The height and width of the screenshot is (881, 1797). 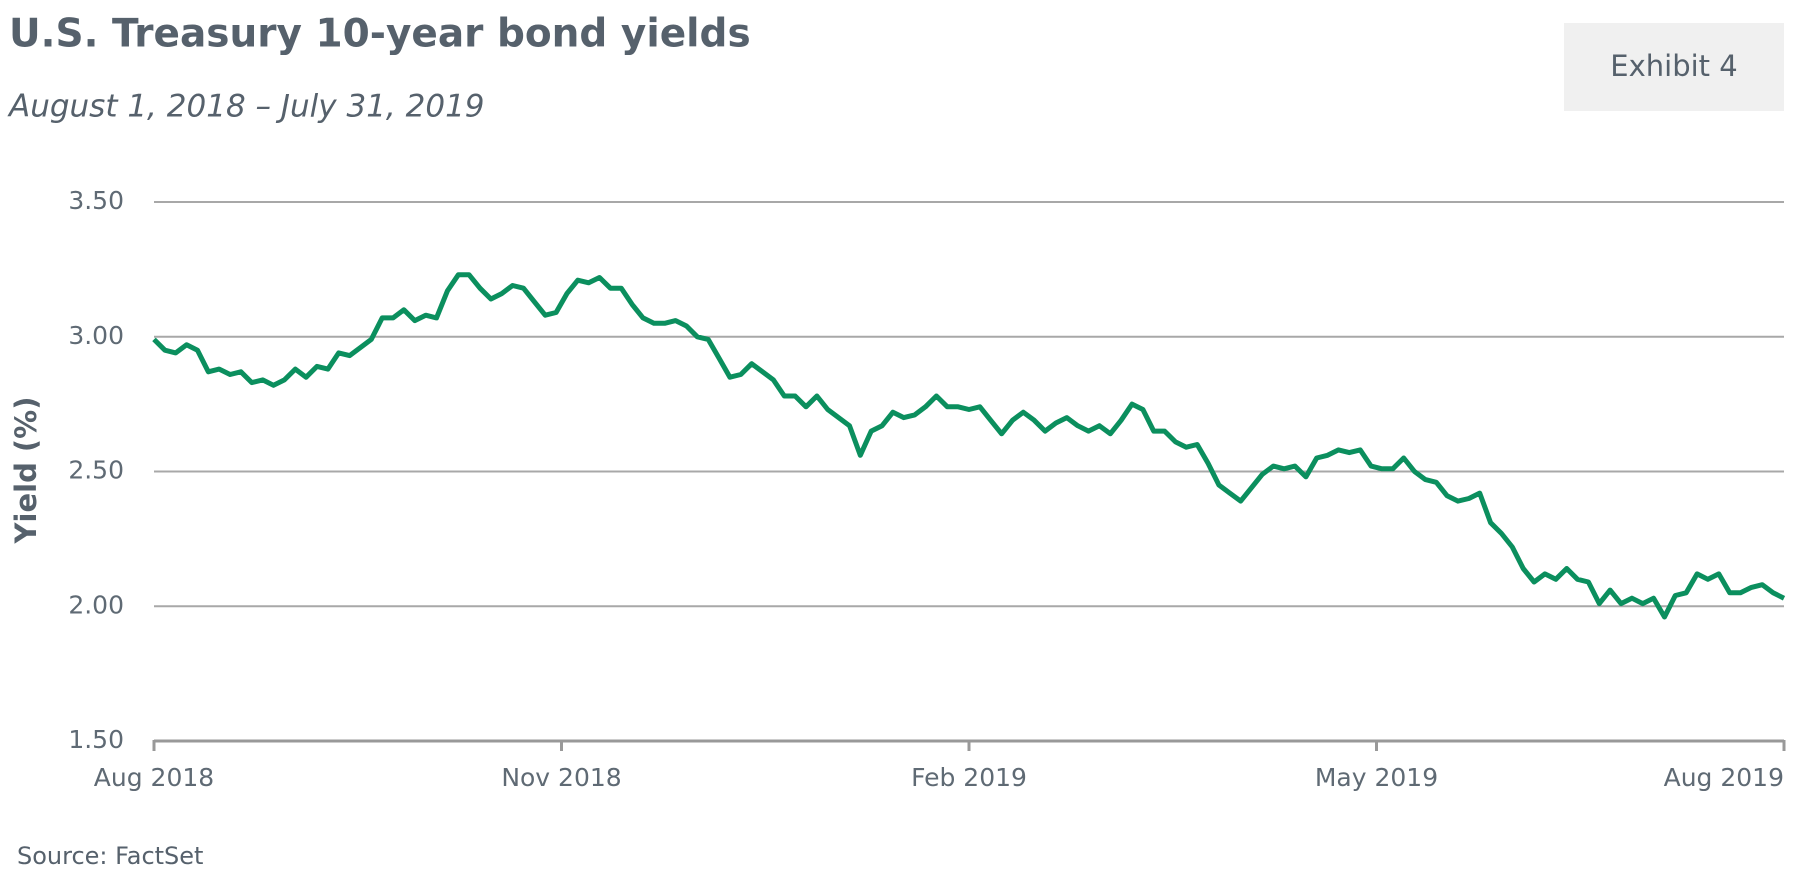 I want to click on y-tick-label: 2.00, so click(x=96, y=604).